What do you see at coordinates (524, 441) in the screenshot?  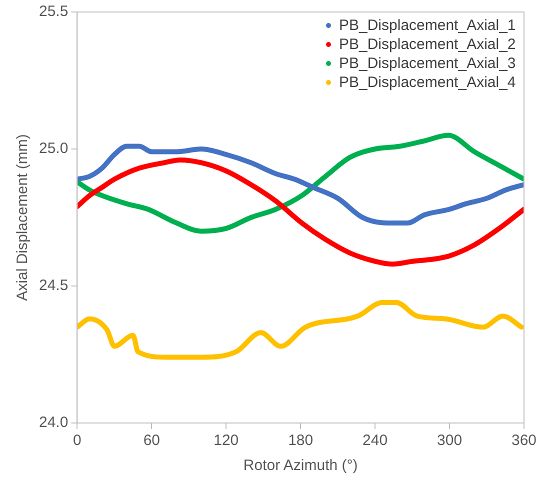 I see `x-tick-label: 360` at bounding box center [524, 441].